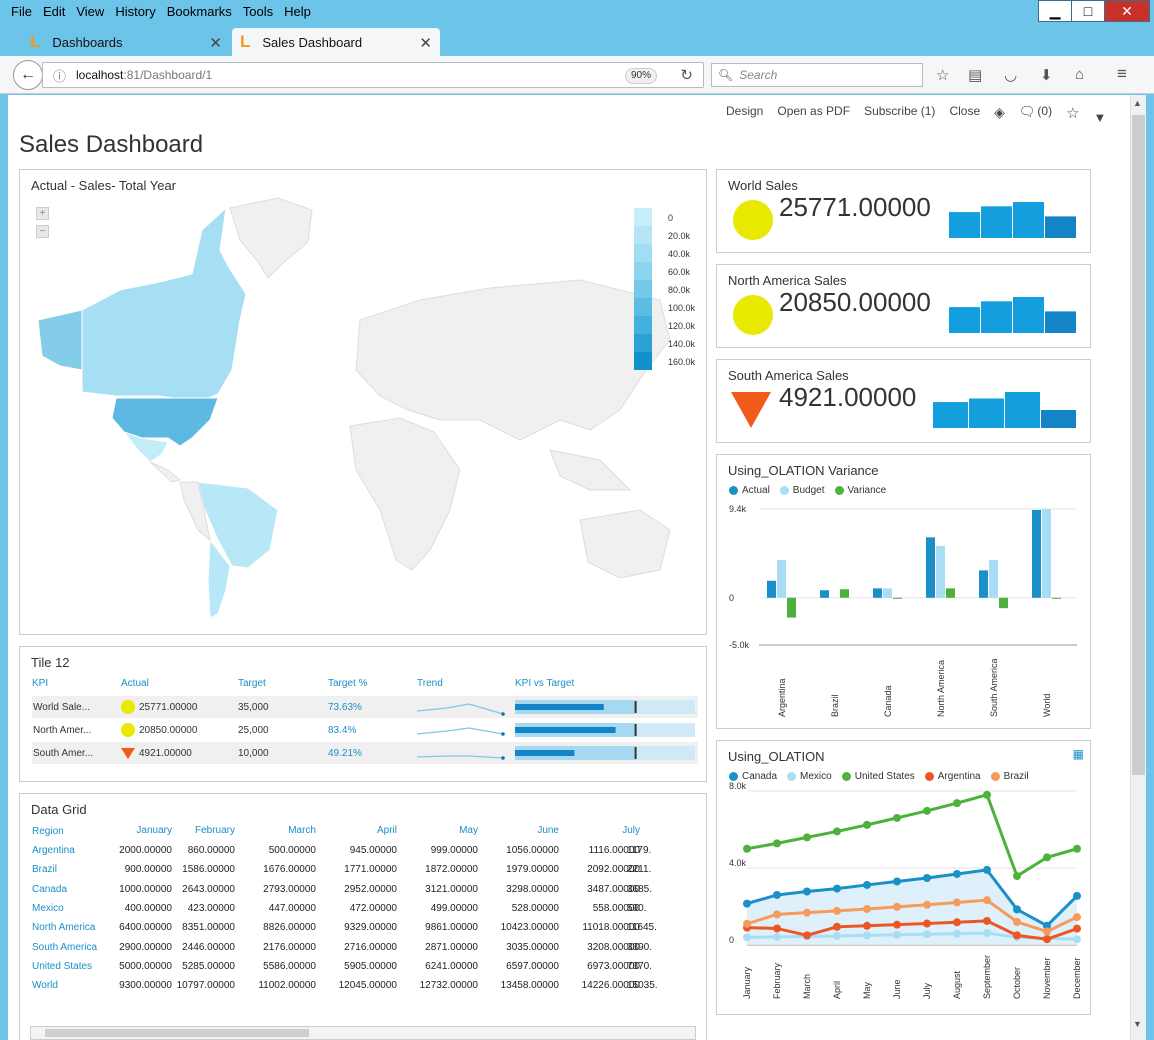  Describe the element at coordinates (199, 11) in the screenshot. I see `menu-bookmarks: Bookmarks` at that location.